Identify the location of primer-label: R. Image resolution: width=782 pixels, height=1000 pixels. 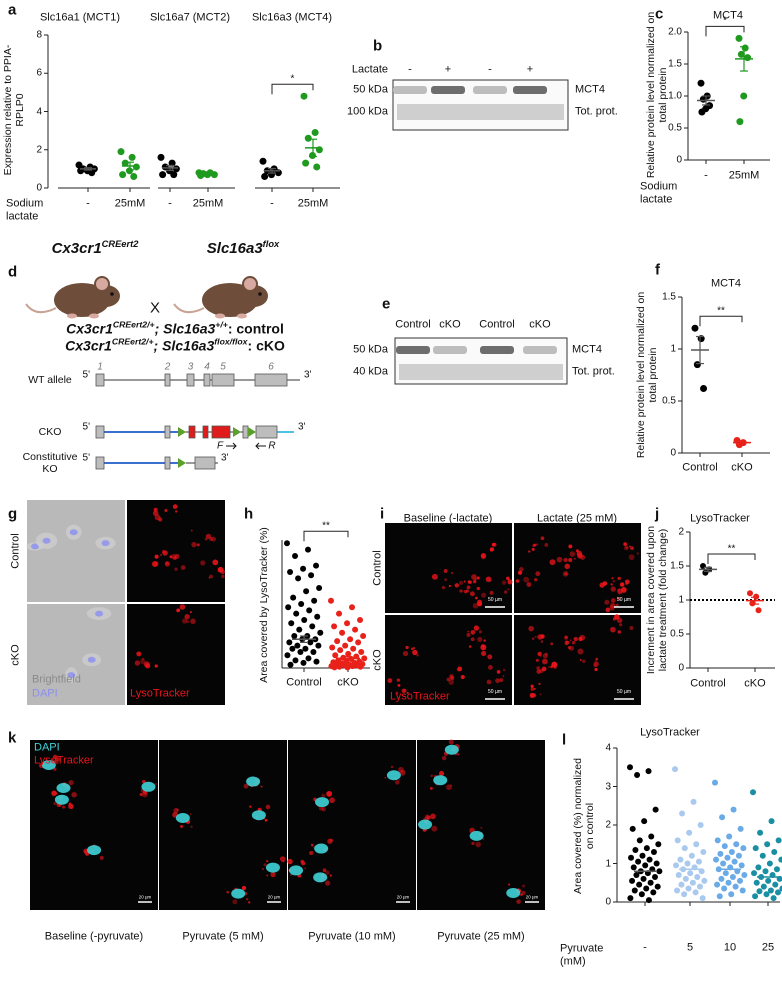
(272, 446).